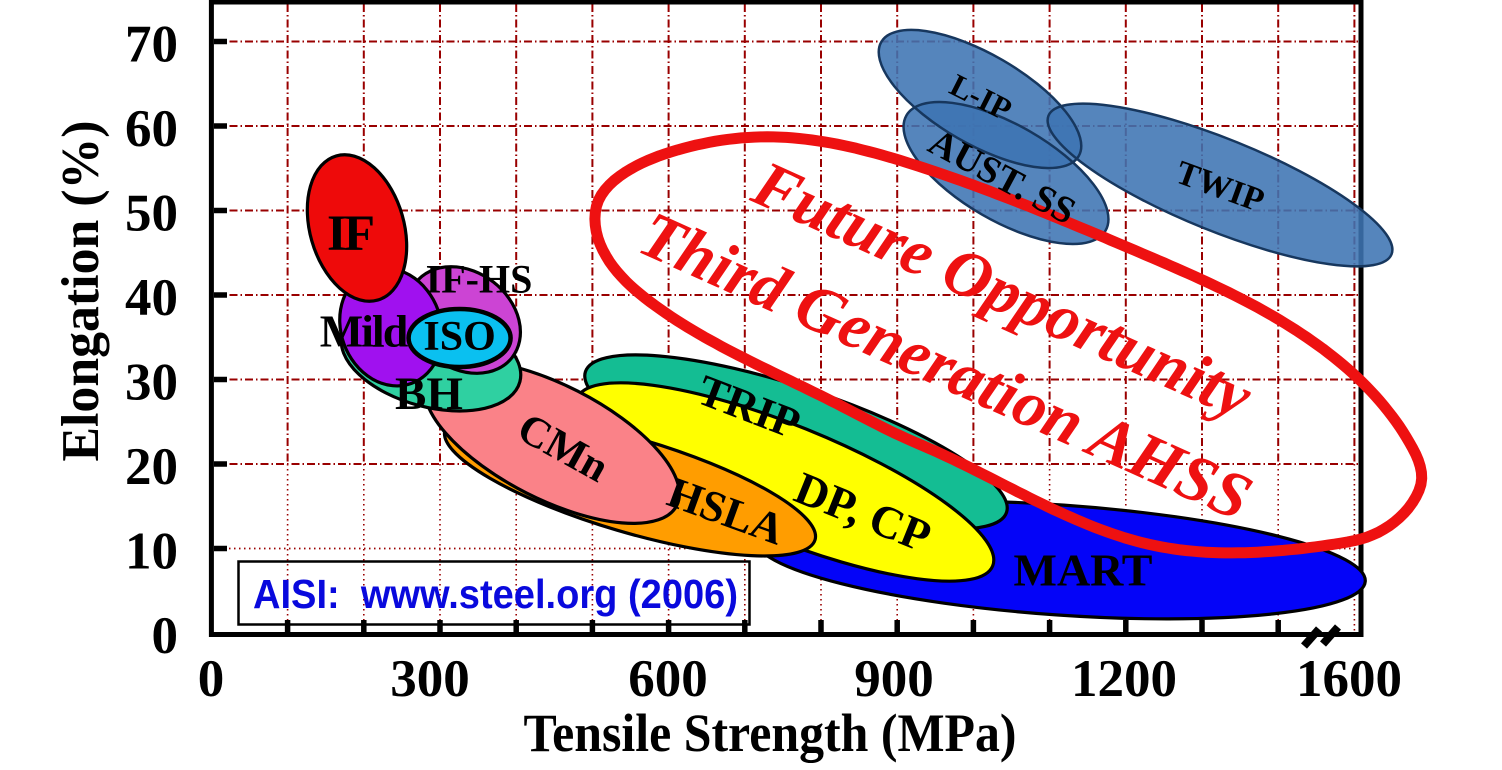 Image resolution: width=1502 pixels, height=770 pixels. Describe the element at coordinates (894, 679) in the screenshot. I see `svg-text: 900` at that location.